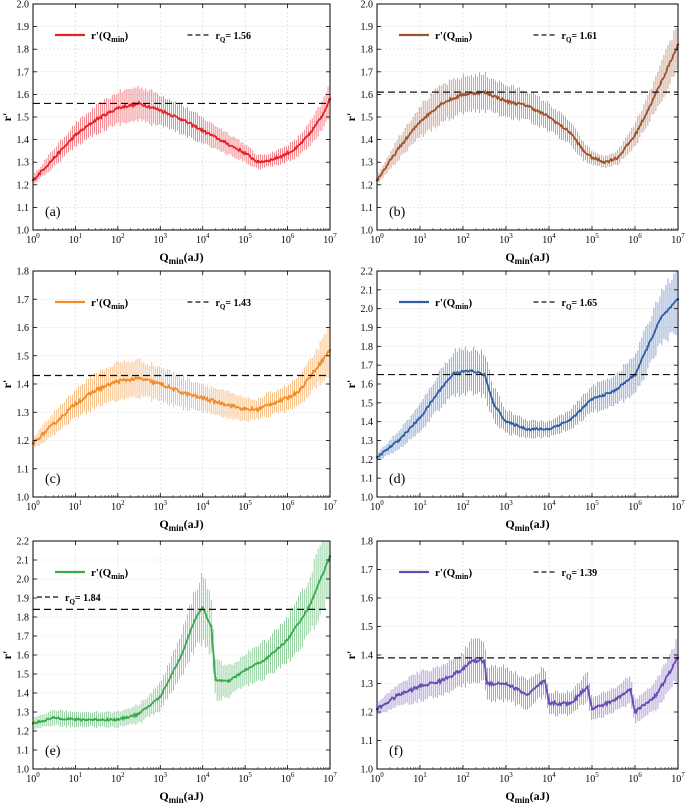 The height and width of the screenshot is (805, 685). What do you see at coordinates (580, 304) in the screenshot?
I see `legend-ref-label: rQ= 1.65` at bounding box center [580, 304].